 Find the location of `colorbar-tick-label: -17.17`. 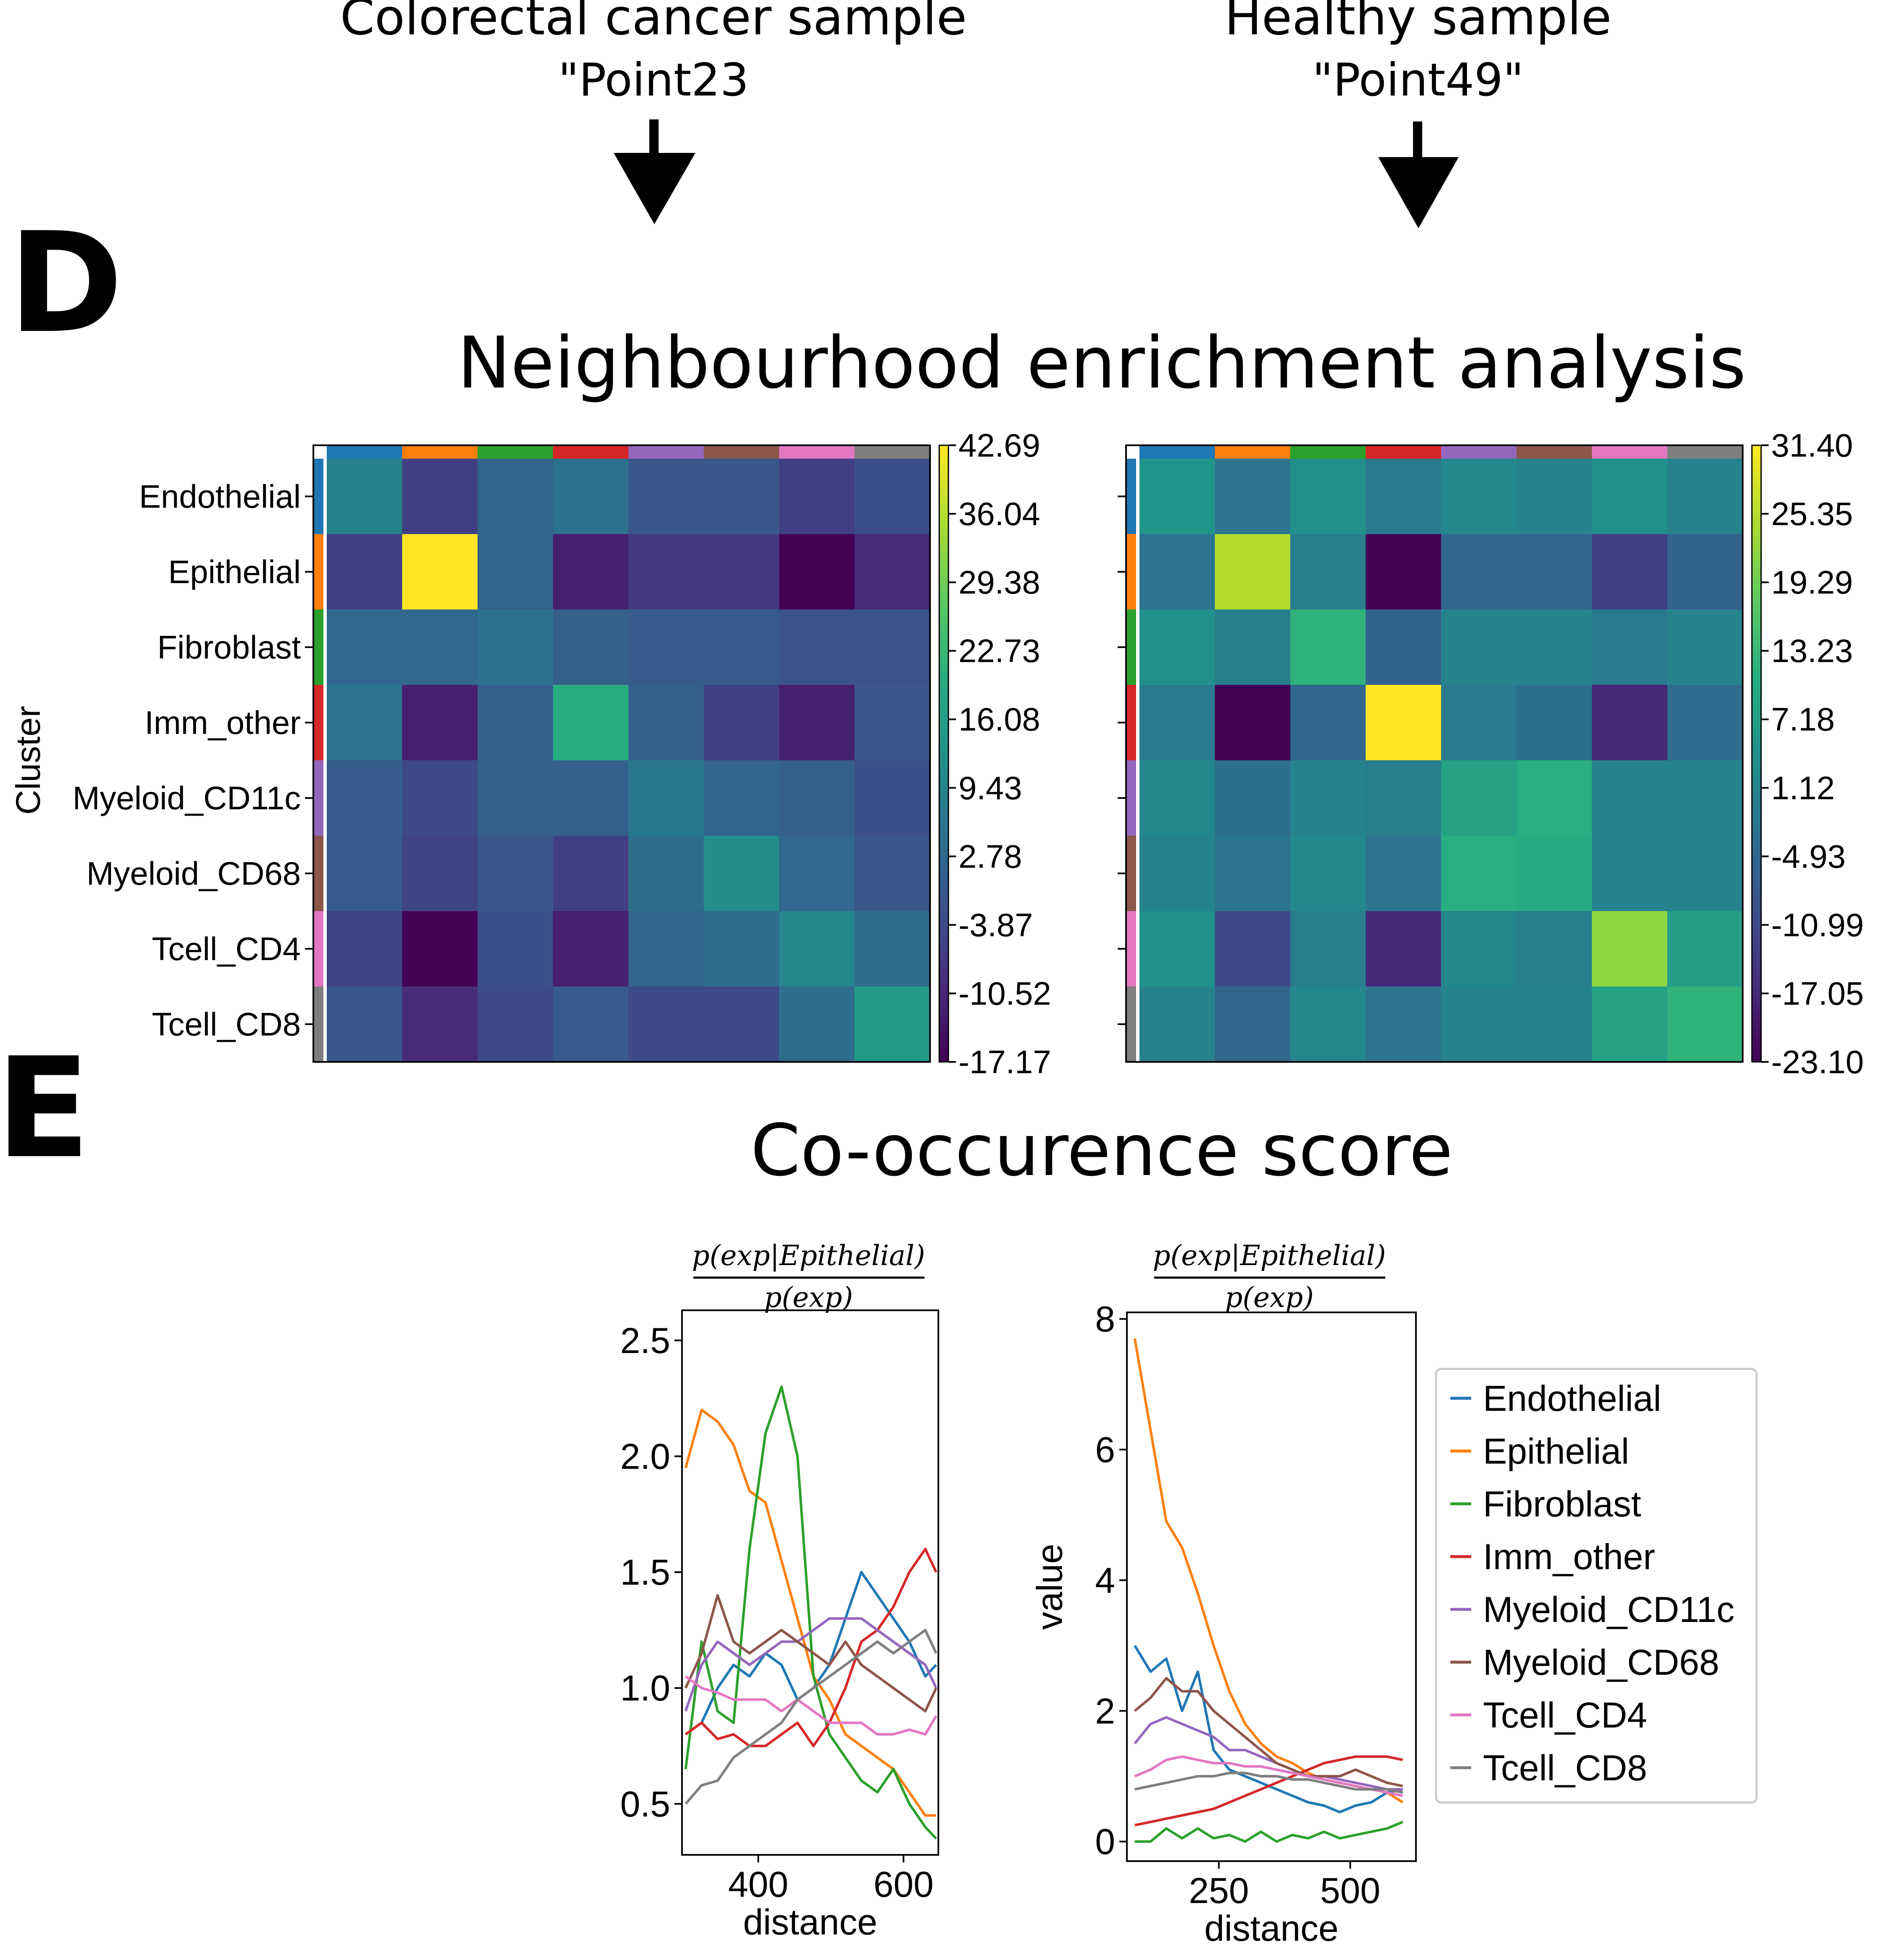

colorbar-tick-label: -17.17 is located at coordinates (1004, 1061).